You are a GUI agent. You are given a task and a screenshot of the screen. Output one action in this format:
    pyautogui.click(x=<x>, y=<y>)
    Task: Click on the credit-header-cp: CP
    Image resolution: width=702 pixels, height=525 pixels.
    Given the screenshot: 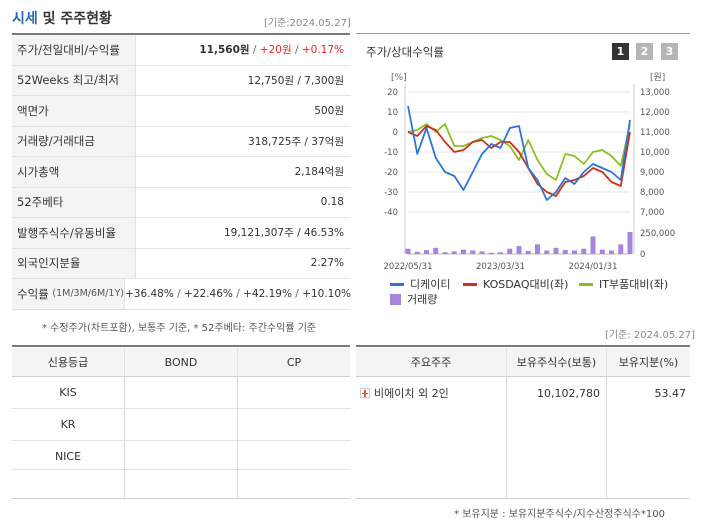 What is the action you would take?
    pyautogui.click(x=293, y=362)
    